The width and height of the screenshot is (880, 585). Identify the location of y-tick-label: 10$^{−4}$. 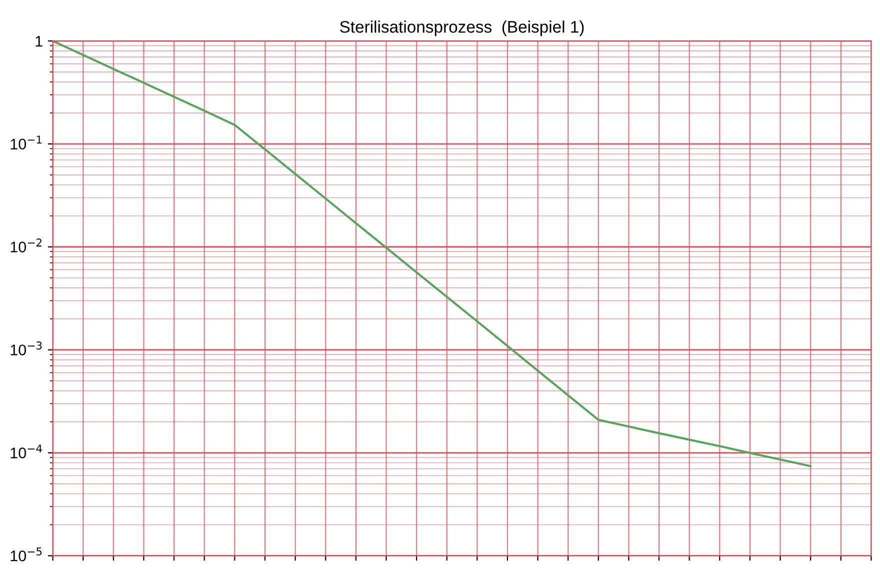
(26, 451).